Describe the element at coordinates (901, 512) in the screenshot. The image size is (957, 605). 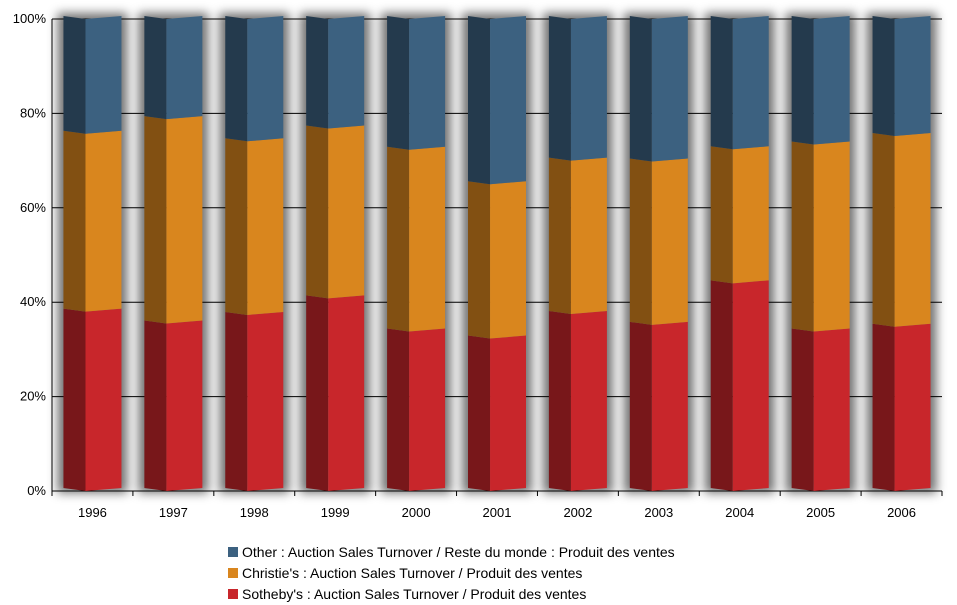
I see `x-tick-label: 2006` at that location.